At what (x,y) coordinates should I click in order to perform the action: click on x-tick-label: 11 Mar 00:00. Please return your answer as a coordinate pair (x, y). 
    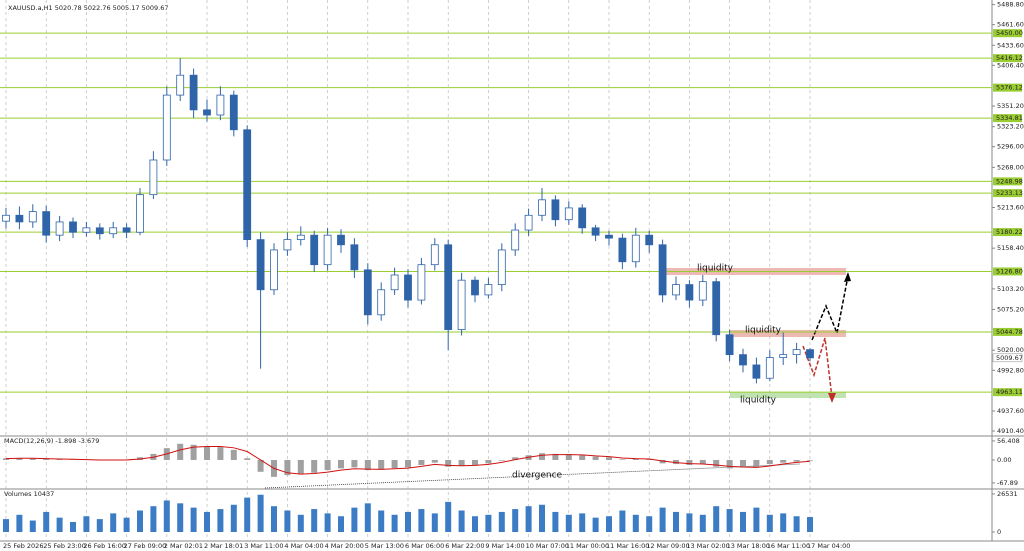
    Looking at the image, I should click on (587, 546).